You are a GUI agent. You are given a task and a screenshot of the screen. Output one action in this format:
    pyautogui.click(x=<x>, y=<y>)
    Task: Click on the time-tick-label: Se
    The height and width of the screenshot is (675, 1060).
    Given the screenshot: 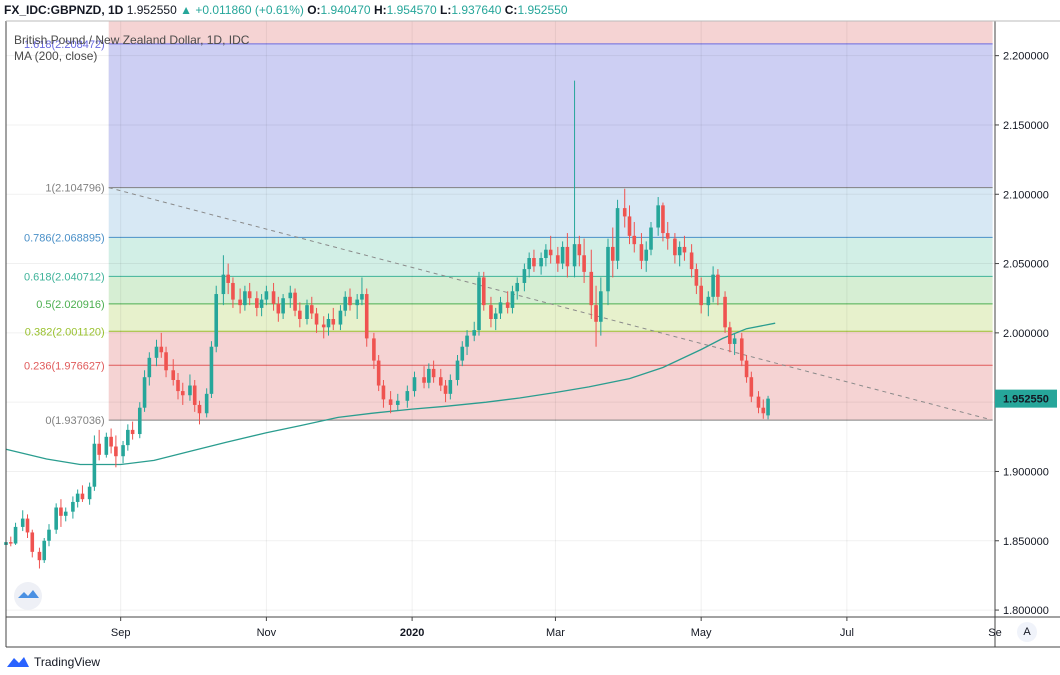 What is the action you would take?
    pyautogui.click(x=994, y=633)
    